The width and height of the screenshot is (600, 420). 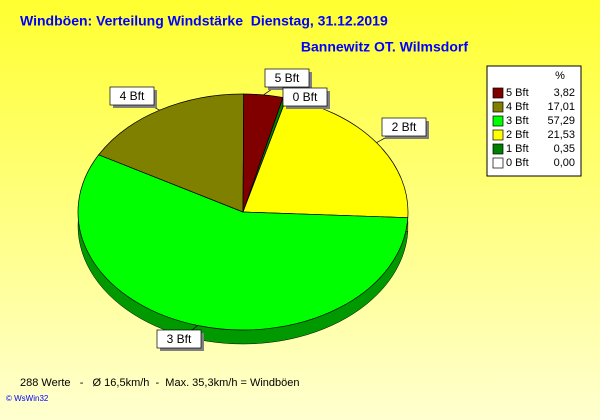 I want to click on callout-label: 3 Bft, so click(x=179, y=339).